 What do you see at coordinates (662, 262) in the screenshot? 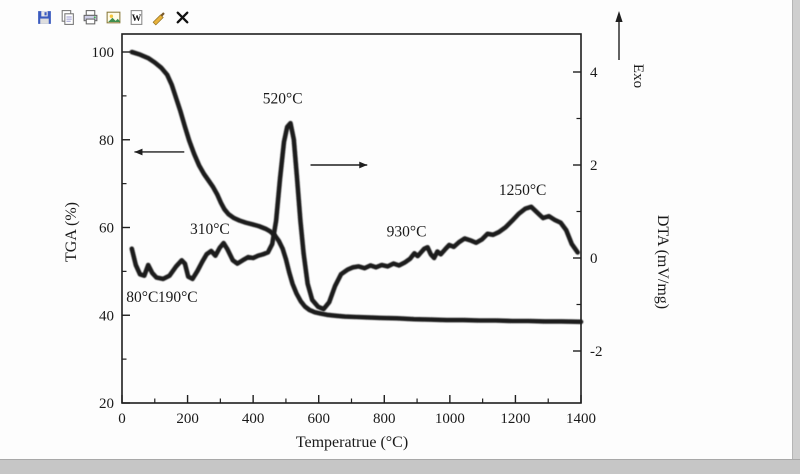
I see `right-axis-label: DTA (mV/mg)` at bounding box center [662, 262].